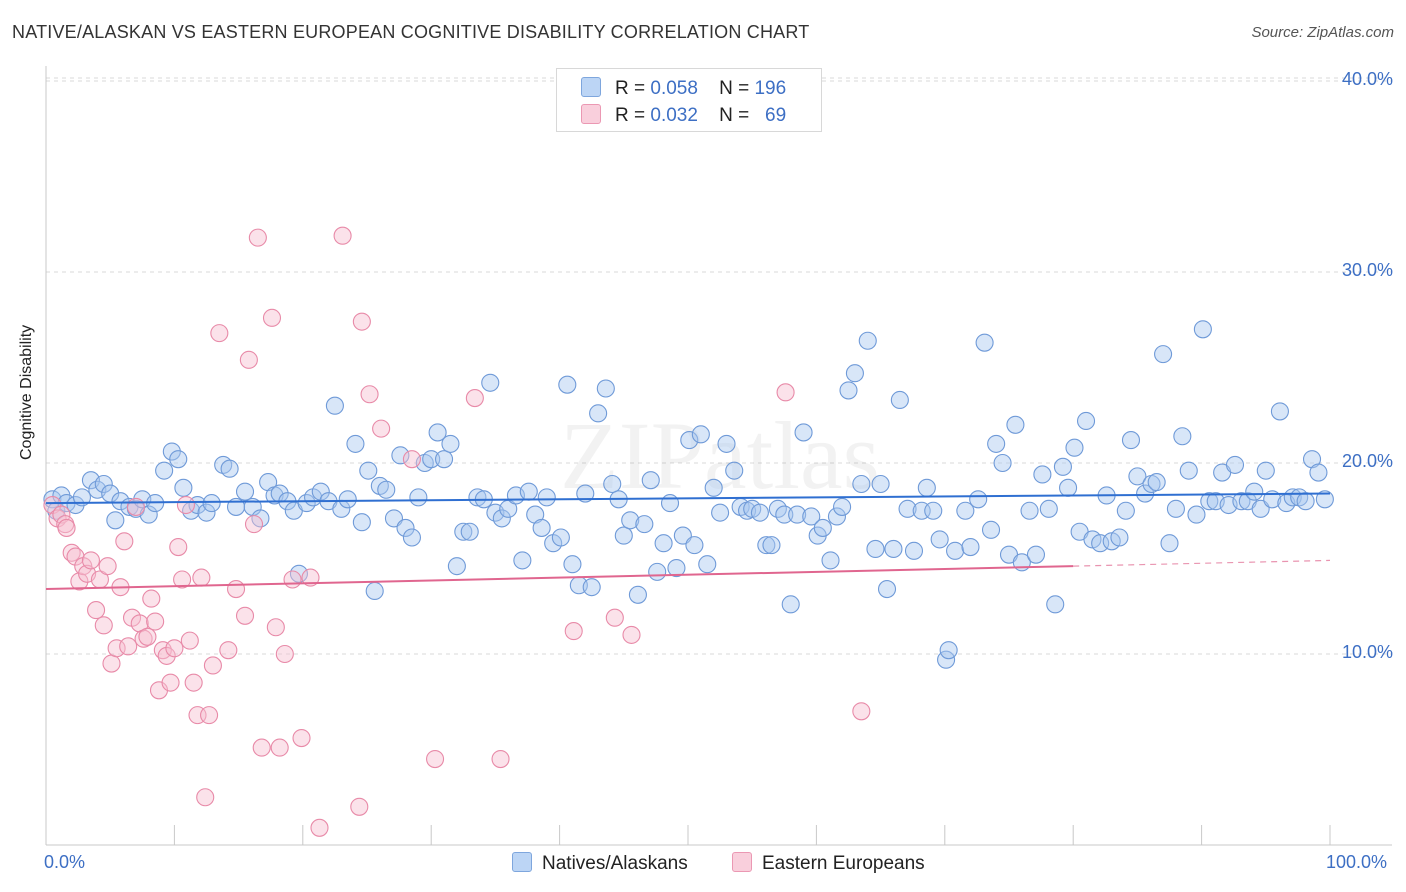 The image size is (1406, 892). I want to click on legend-n-value: 69, so click(776, 115).